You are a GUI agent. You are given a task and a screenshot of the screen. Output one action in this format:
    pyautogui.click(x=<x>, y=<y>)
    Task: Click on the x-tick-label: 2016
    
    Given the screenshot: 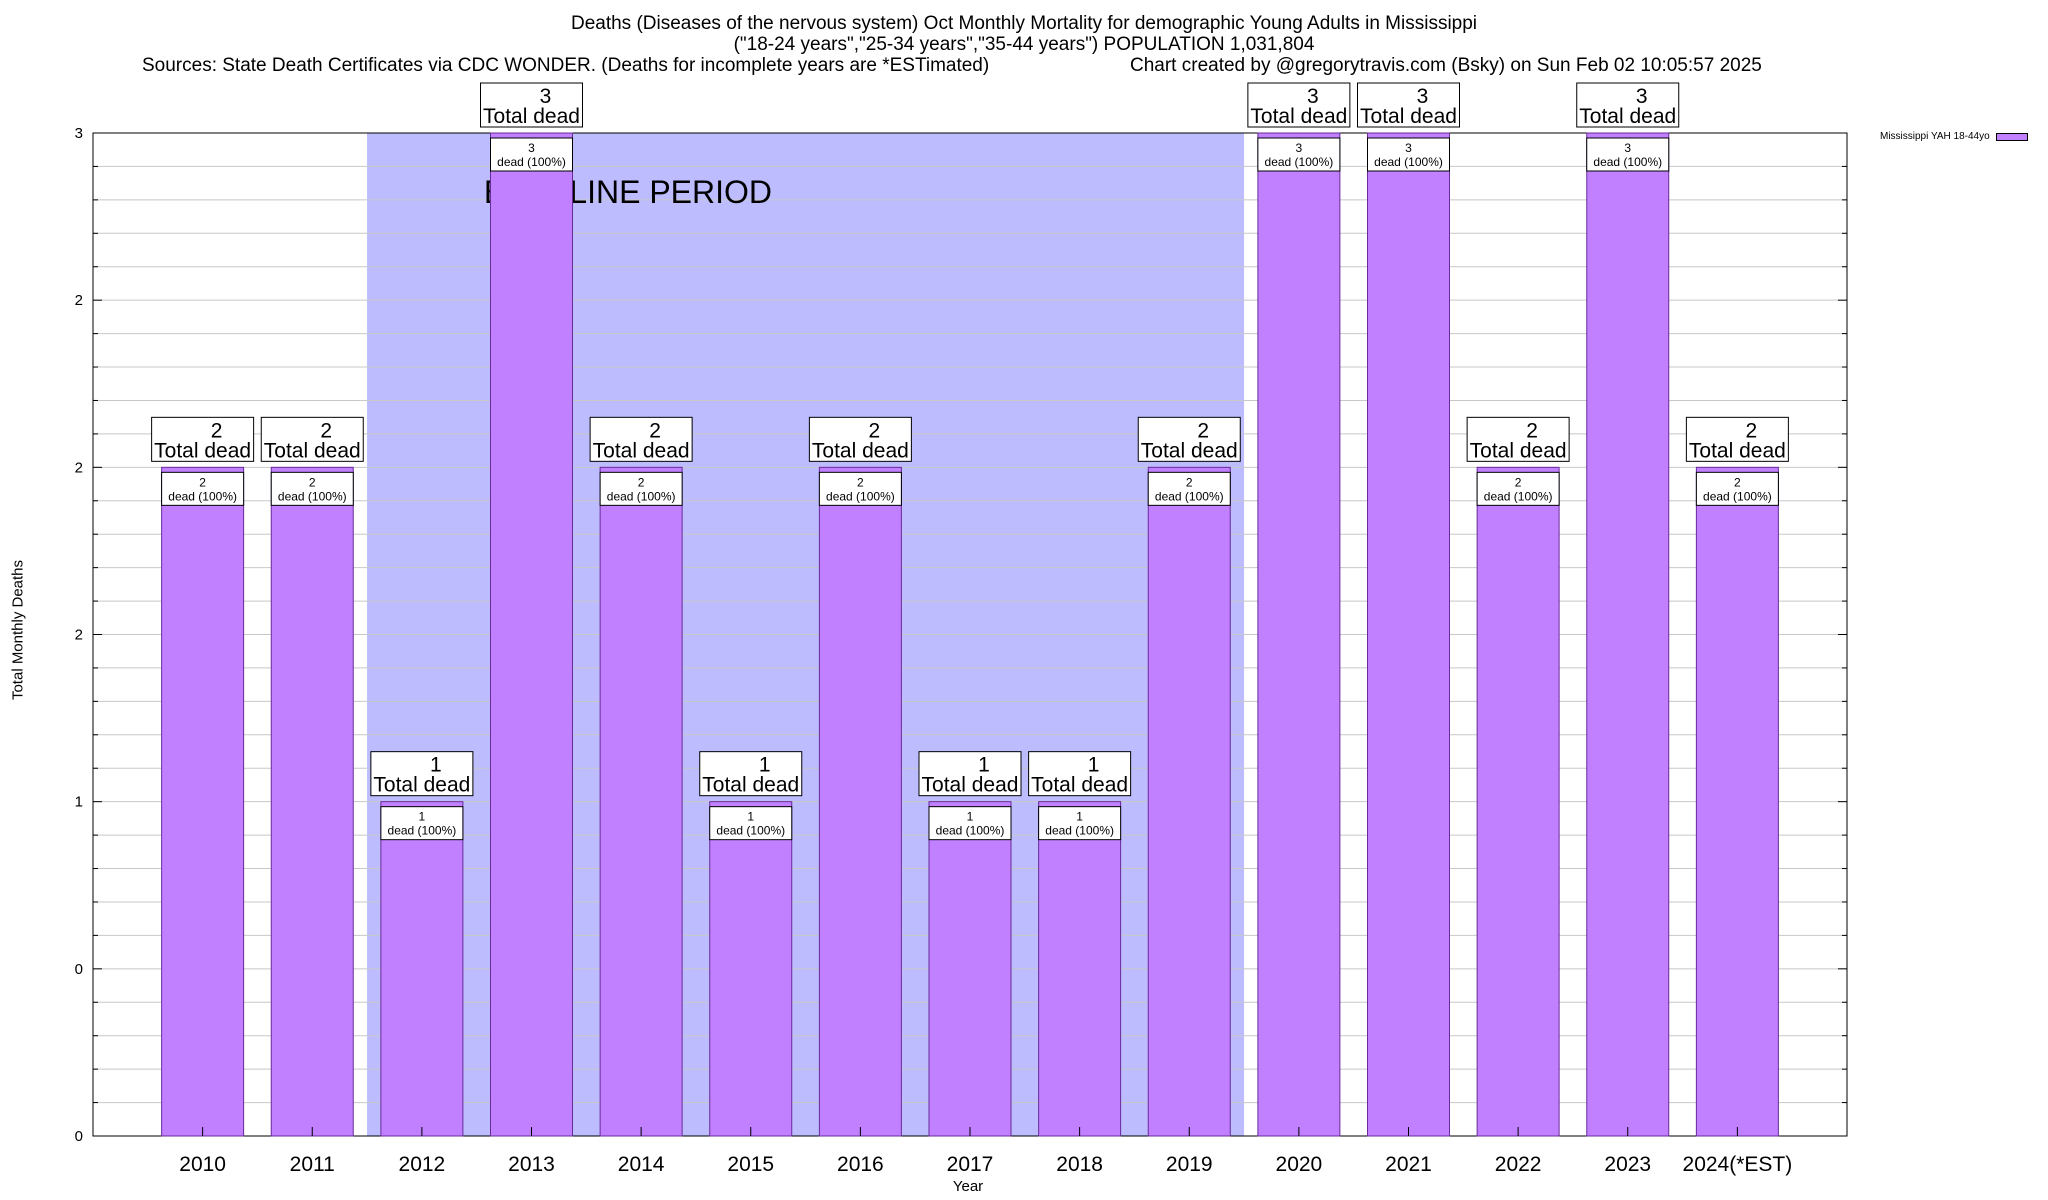 What is the action you would take?
    pyautogui.click(x=860, y=1164)
    